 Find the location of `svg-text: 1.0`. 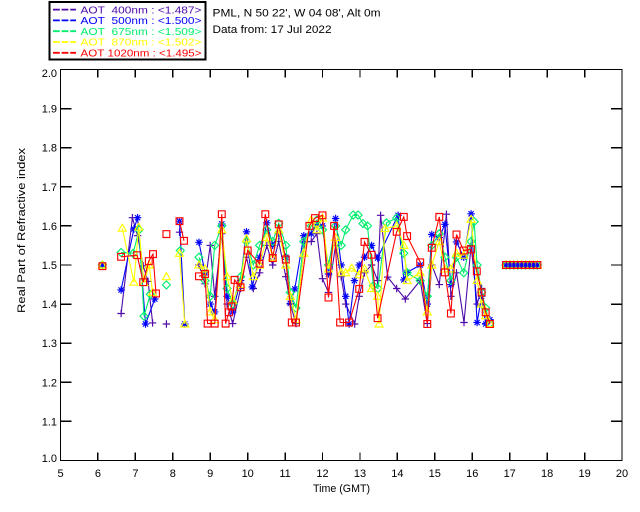

svg-text: 1.0 is located at coordinates (49, 459).